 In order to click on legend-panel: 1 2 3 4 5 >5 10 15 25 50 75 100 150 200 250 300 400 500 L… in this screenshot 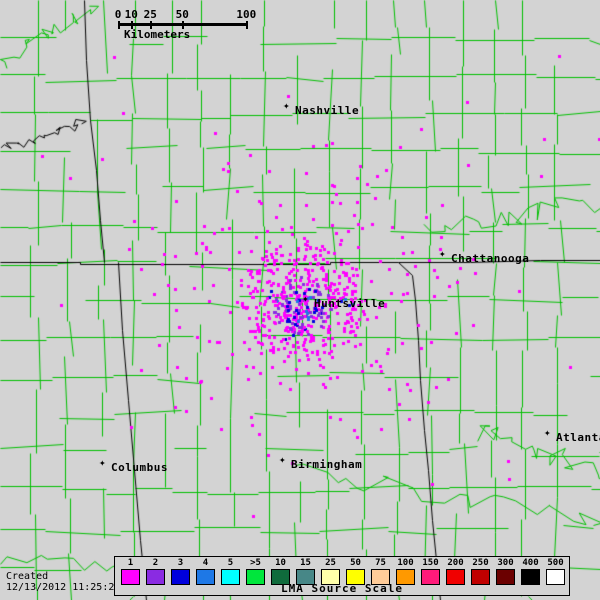, I will do `click(342, 576)`.